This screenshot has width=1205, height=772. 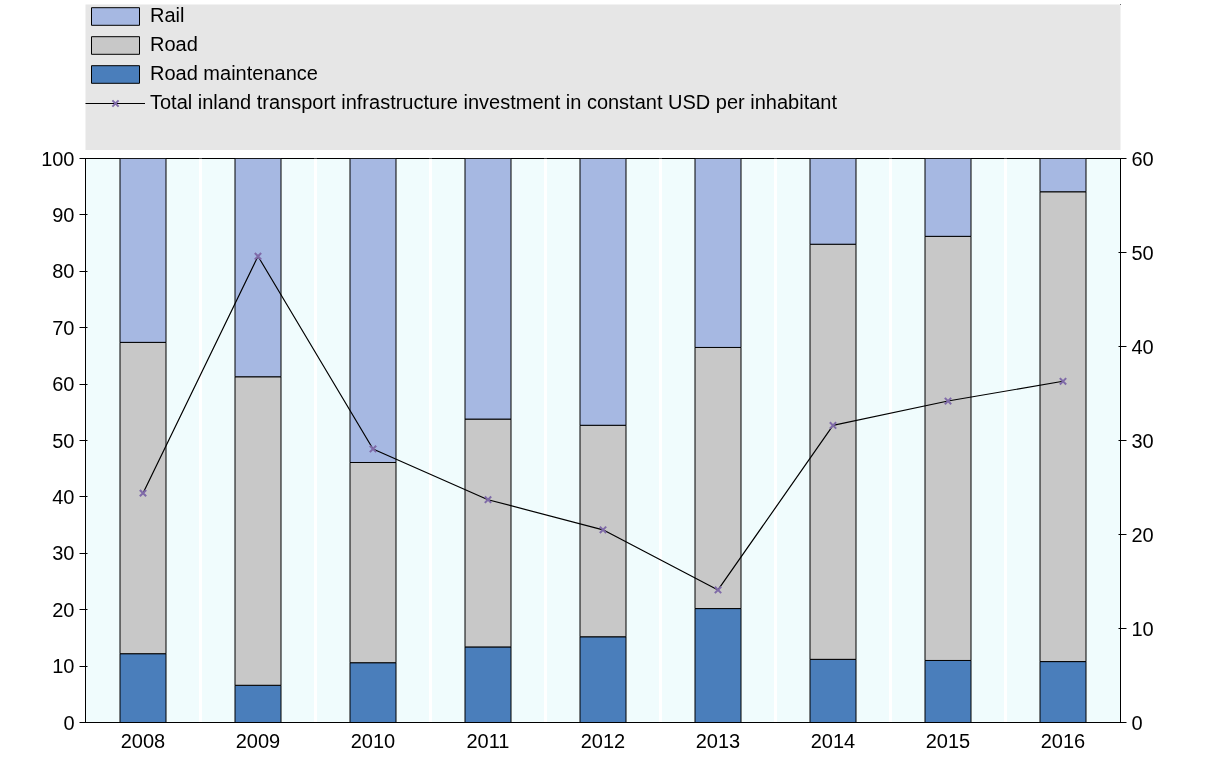 I want to click on legend-label: Total inland transport infrastructure investment in constant USD per inhabitant, so click(x=494, y=102).